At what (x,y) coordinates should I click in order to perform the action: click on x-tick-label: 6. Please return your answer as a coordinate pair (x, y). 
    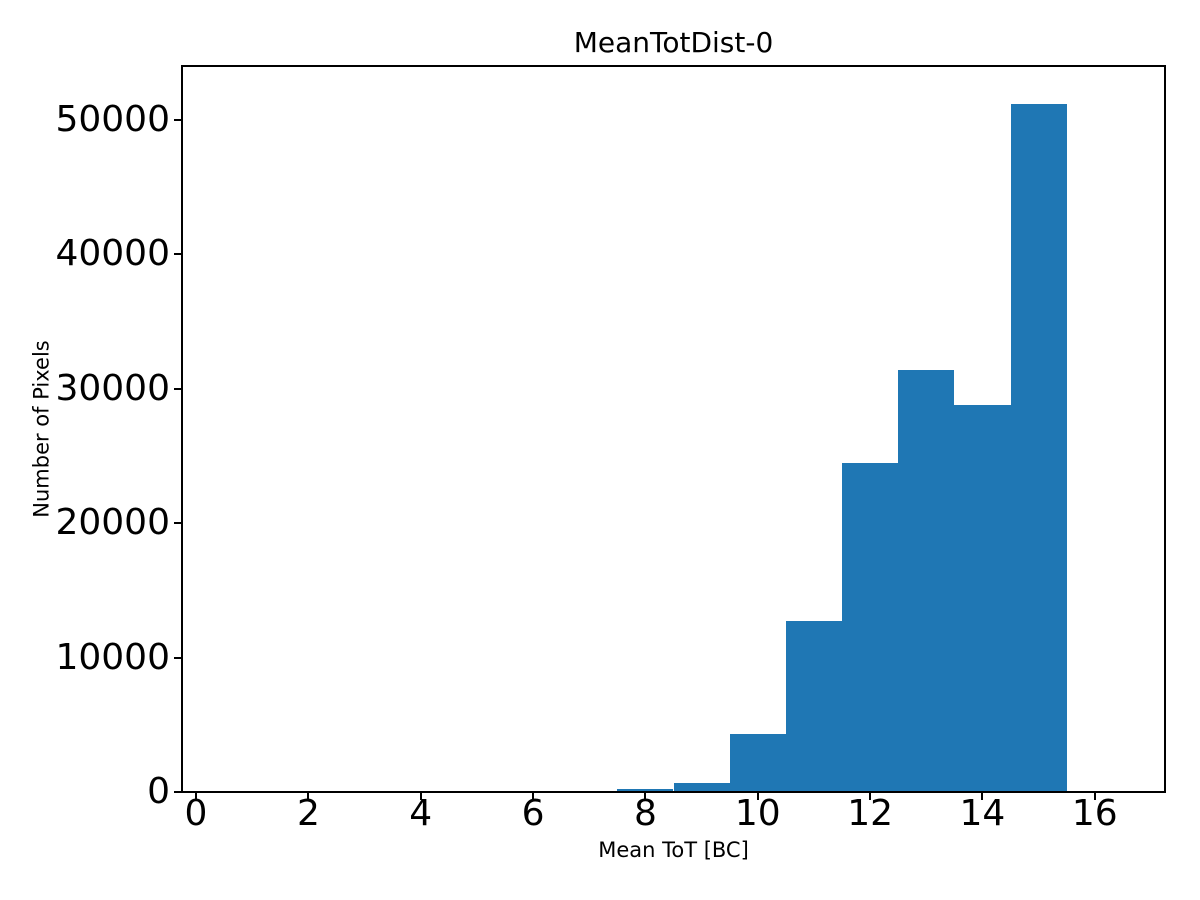
    Looking at the image, I should click on (533, 813).